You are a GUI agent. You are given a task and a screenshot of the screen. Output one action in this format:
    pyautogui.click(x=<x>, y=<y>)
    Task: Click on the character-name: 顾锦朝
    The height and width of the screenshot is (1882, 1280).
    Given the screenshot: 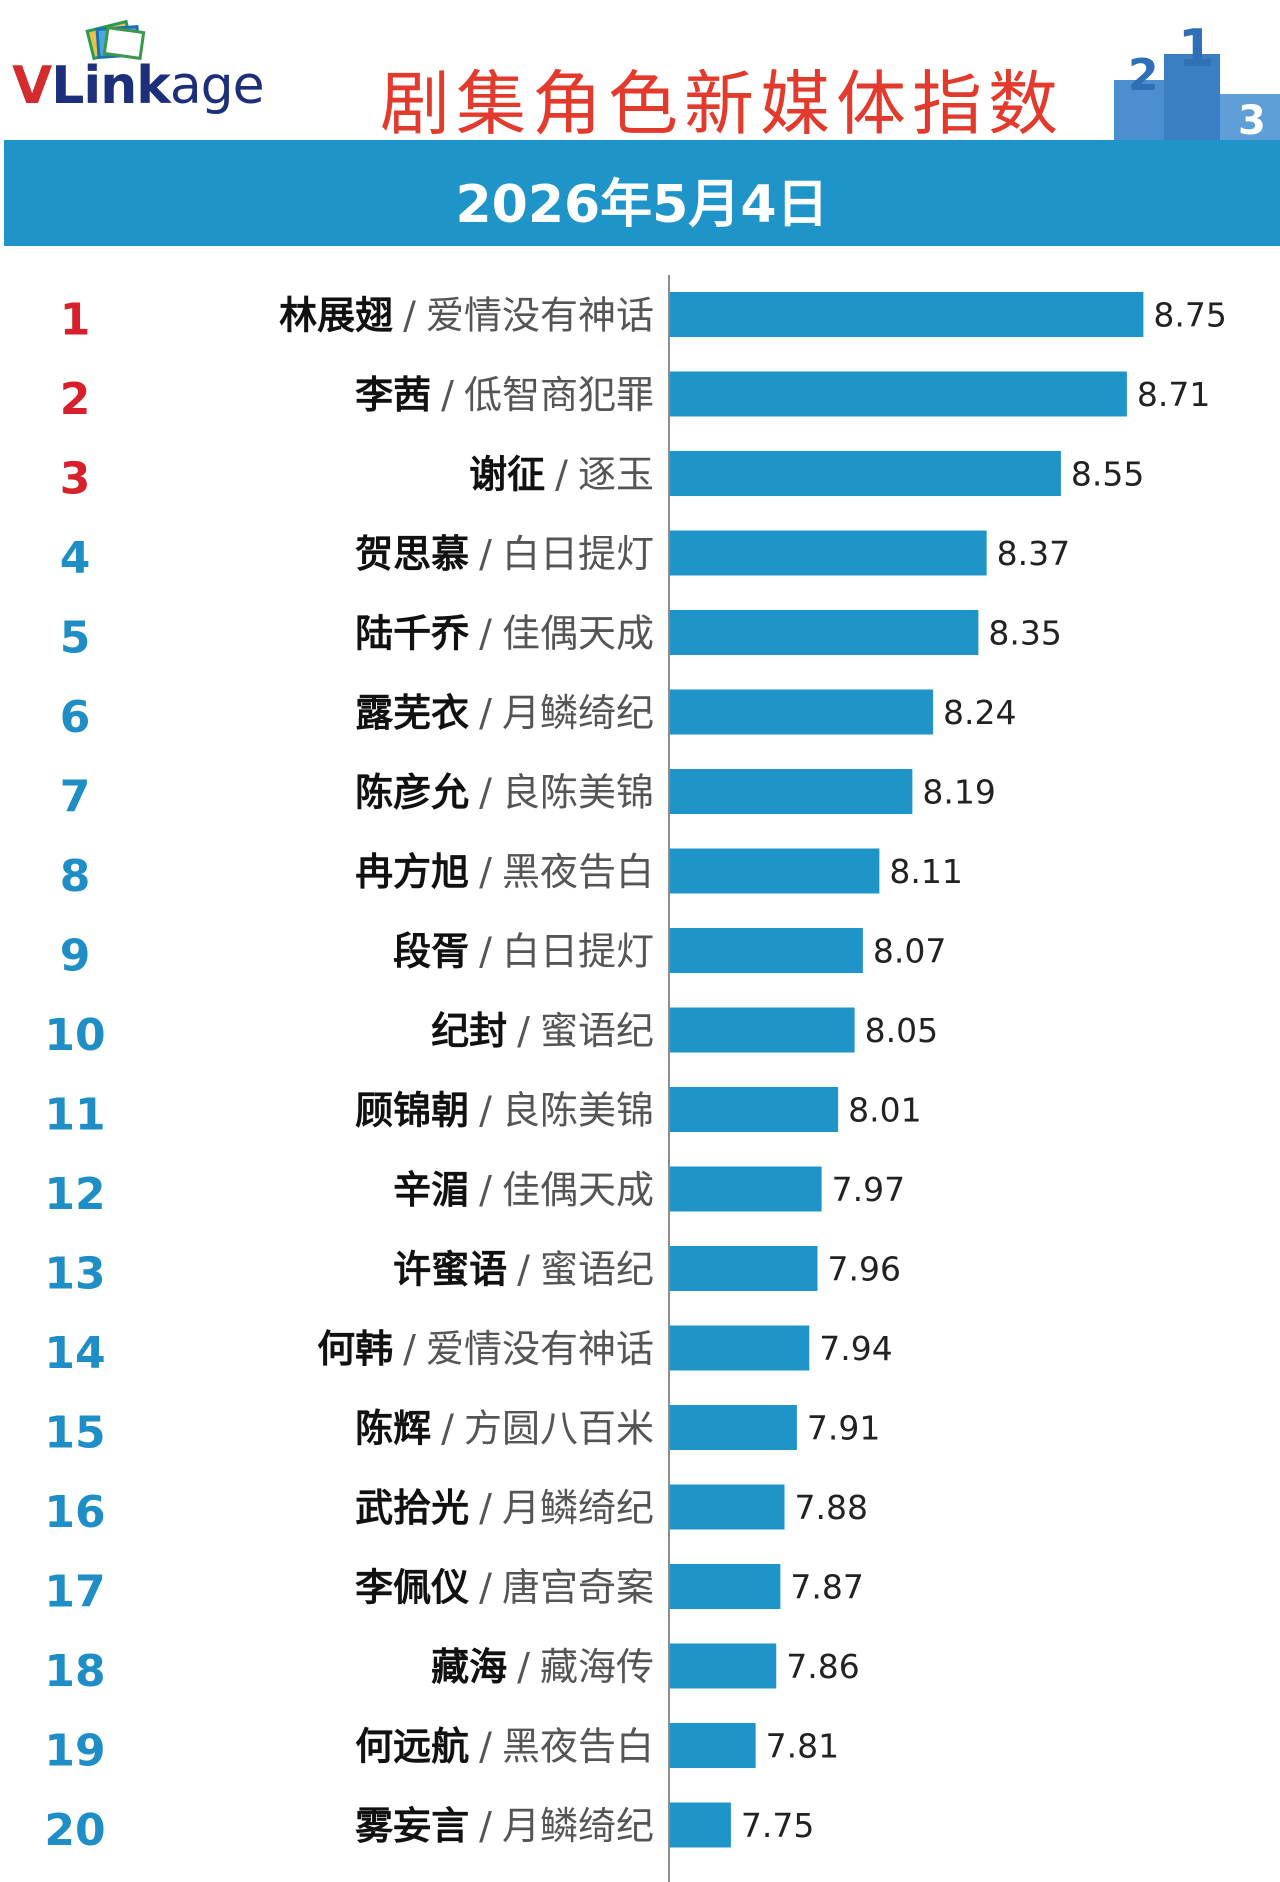 What is the action you would take?
    pyautogui.click(x=412, y=1111)
    